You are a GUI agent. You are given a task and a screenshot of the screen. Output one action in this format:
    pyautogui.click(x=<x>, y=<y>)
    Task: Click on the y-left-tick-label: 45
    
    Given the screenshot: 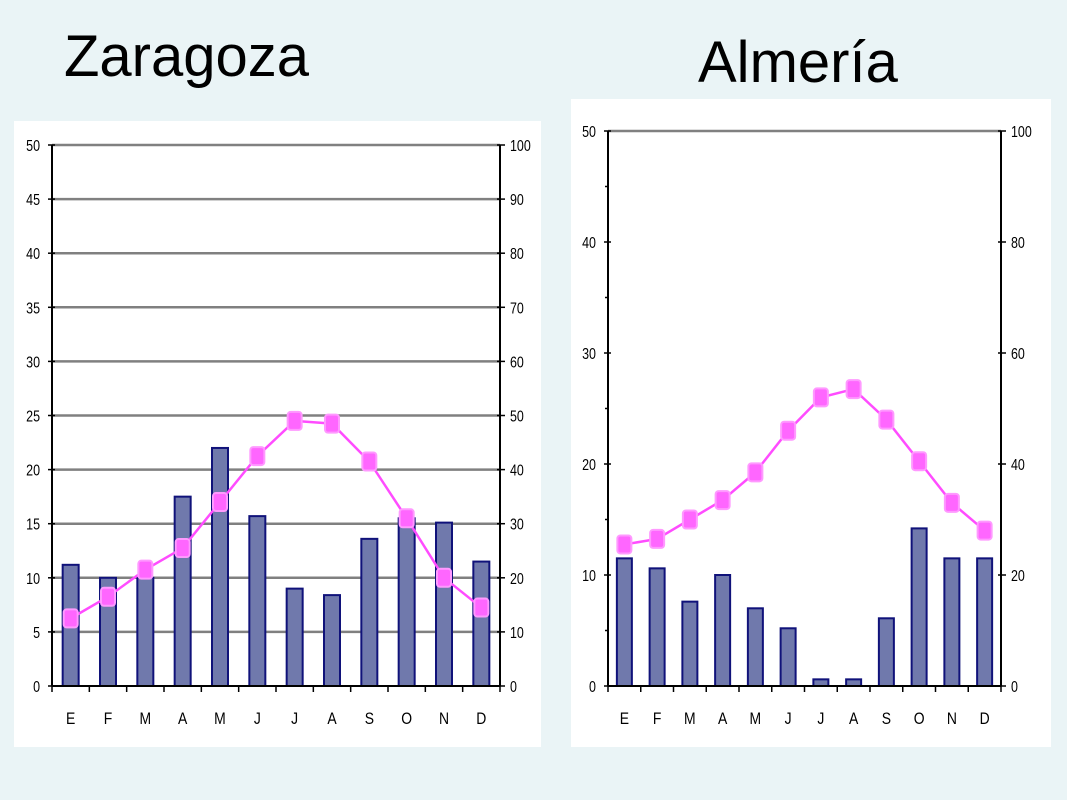 What is the action you would take?
    pyautogui.click(x=33, y=201)
    